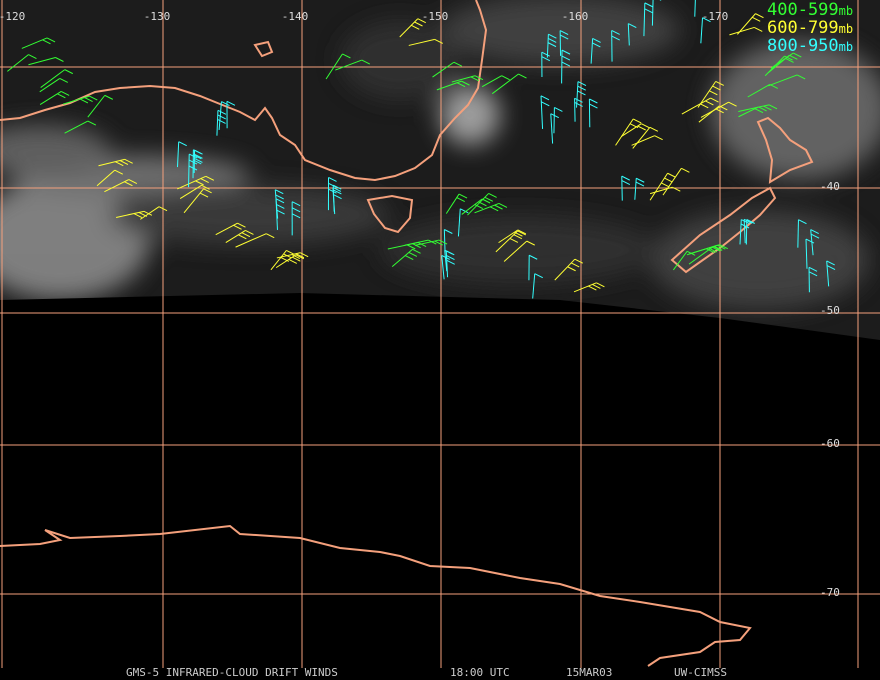 The width and height of the screenshot is (880, 680). Describe the element at coordinates (810, 46) in the screenshot. I see `legend-entry: 800-950mb` at that location.